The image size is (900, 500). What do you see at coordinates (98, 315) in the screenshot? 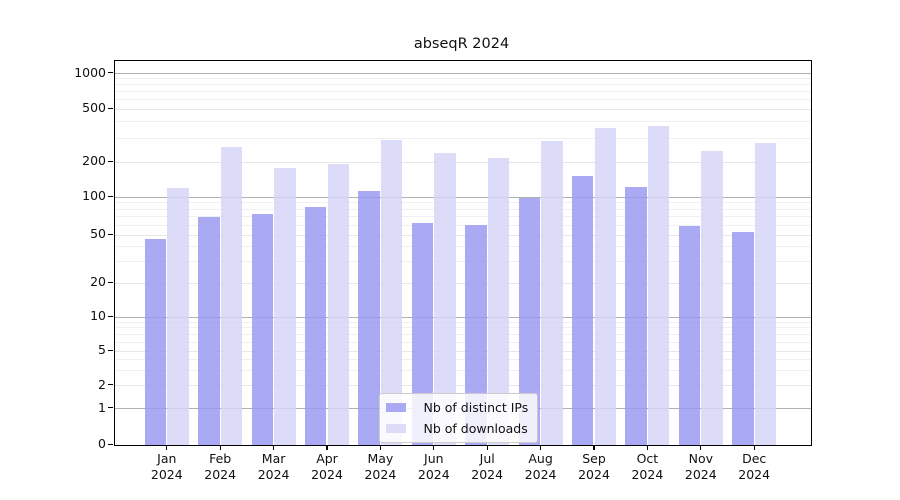
I see `y-tick-label-10: 10` at bounding box center [98, 315].